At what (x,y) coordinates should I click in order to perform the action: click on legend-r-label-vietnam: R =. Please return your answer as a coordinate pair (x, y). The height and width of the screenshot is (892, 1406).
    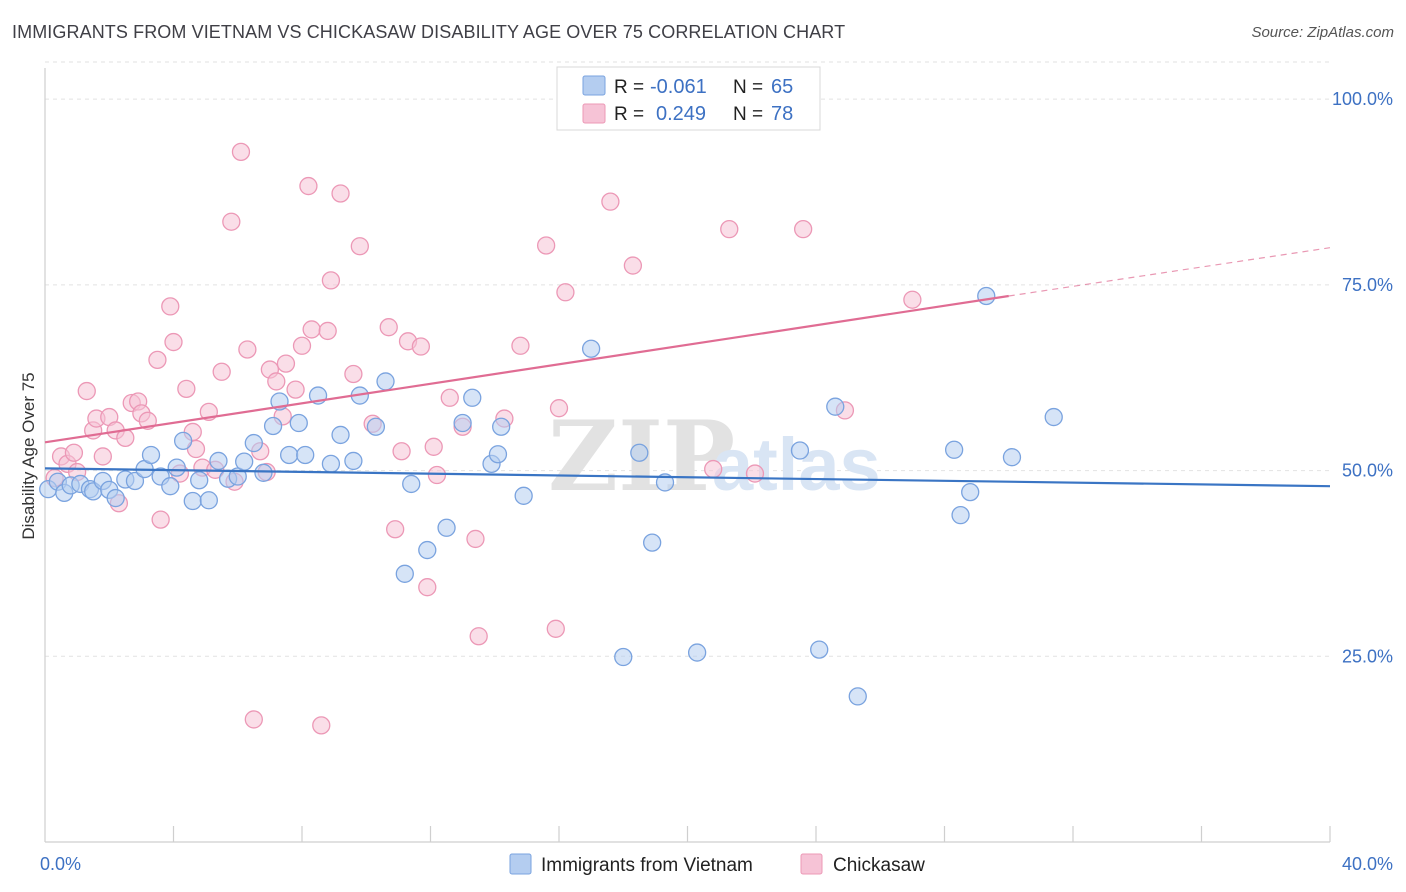
    Looking at the image, I should click on (629, 87).